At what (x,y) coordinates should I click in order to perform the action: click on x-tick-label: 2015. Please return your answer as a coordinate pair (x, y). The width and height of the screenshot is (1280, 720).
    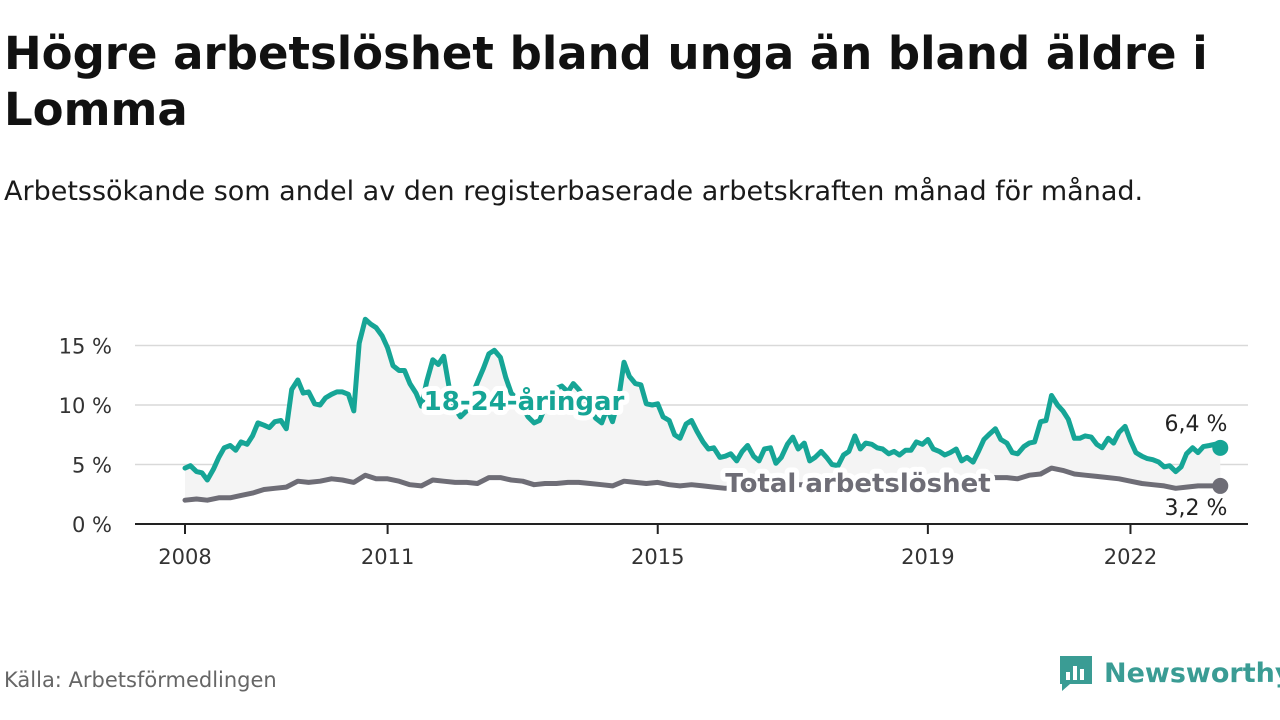
    Looking at the image, I should click on (657, 557).